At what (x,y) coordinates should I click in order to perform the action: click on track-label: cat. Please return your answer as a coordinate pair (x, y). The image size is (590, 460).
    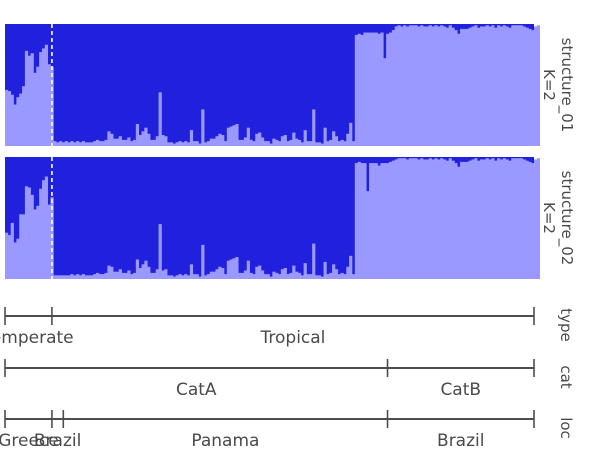
    Looking at the image, I should click on (566, 376).